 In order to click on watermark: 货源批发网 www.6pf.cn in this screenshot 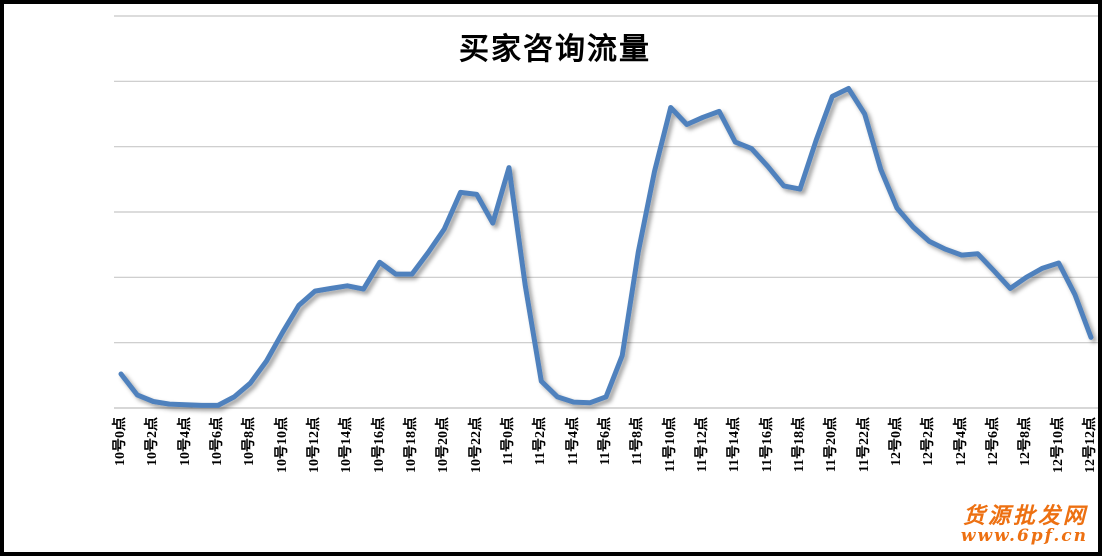, I will do `click(1024, 525)`.